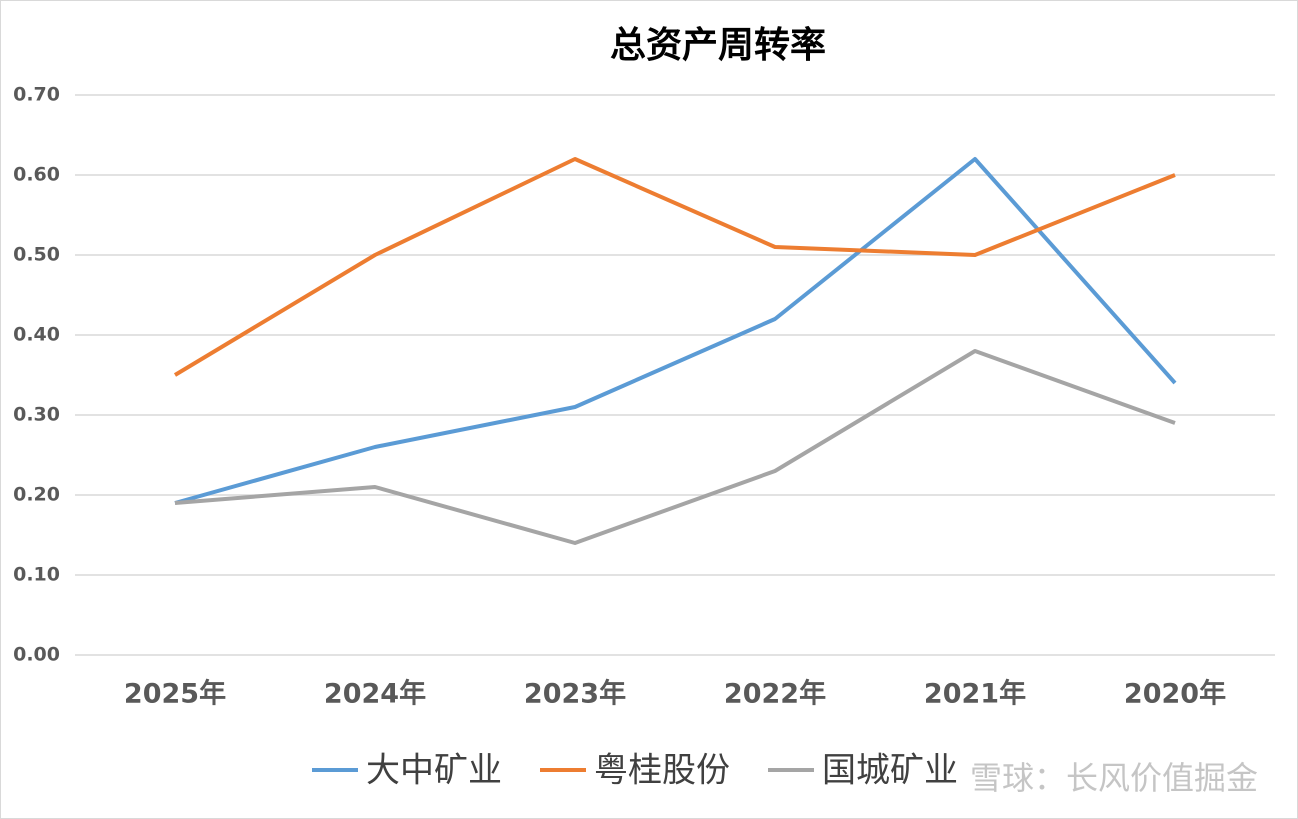  I want to click on y-tick-label: 0.00, so click(36, 655).